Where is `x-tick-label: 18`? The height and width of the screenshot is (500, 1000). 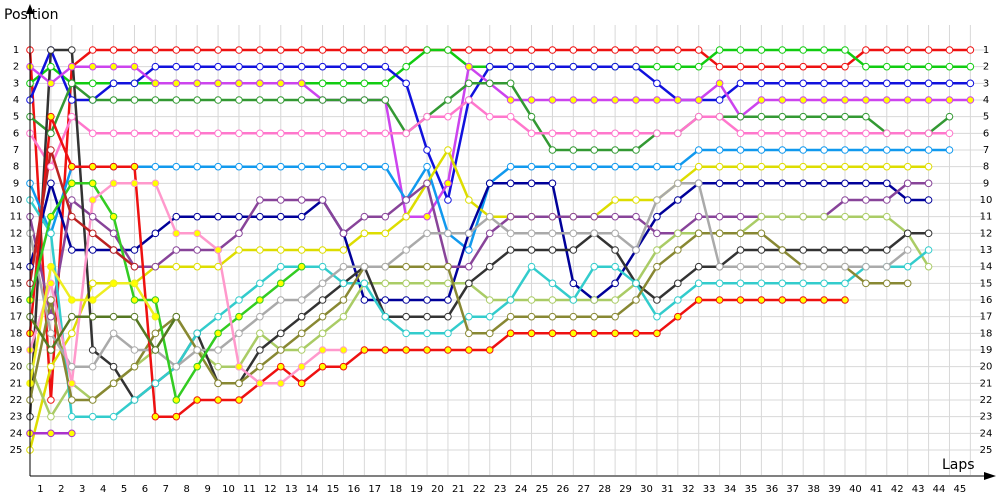 x-tick-label: 18 is located at coordinates (395, 489).